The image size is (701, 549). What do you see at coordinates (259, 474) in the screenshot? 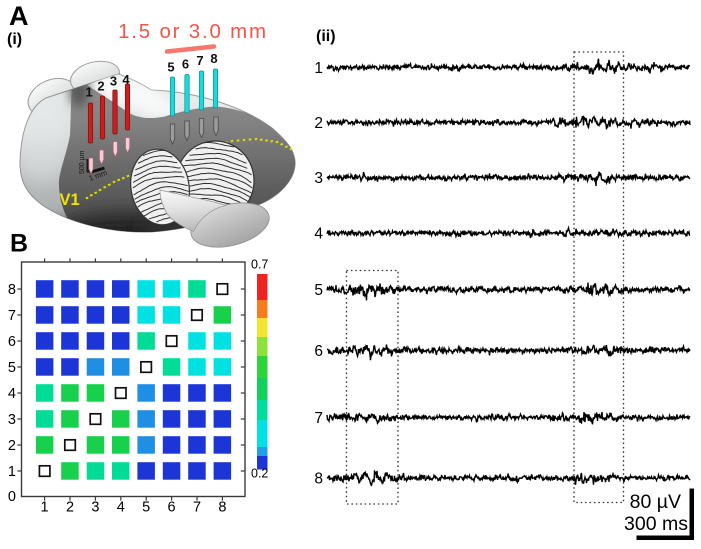
I see `svg-text: 0.2` at bounding box center [259, 474].